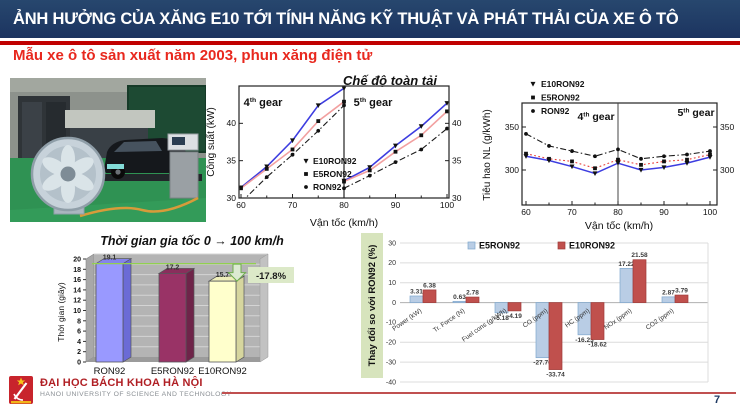 This screenshot has width=740, height=410. Describe the element at coordinates (487, 155) in the screenshot. I see `svg-text: Tiêu hao NL (g/kWh)` at that location.